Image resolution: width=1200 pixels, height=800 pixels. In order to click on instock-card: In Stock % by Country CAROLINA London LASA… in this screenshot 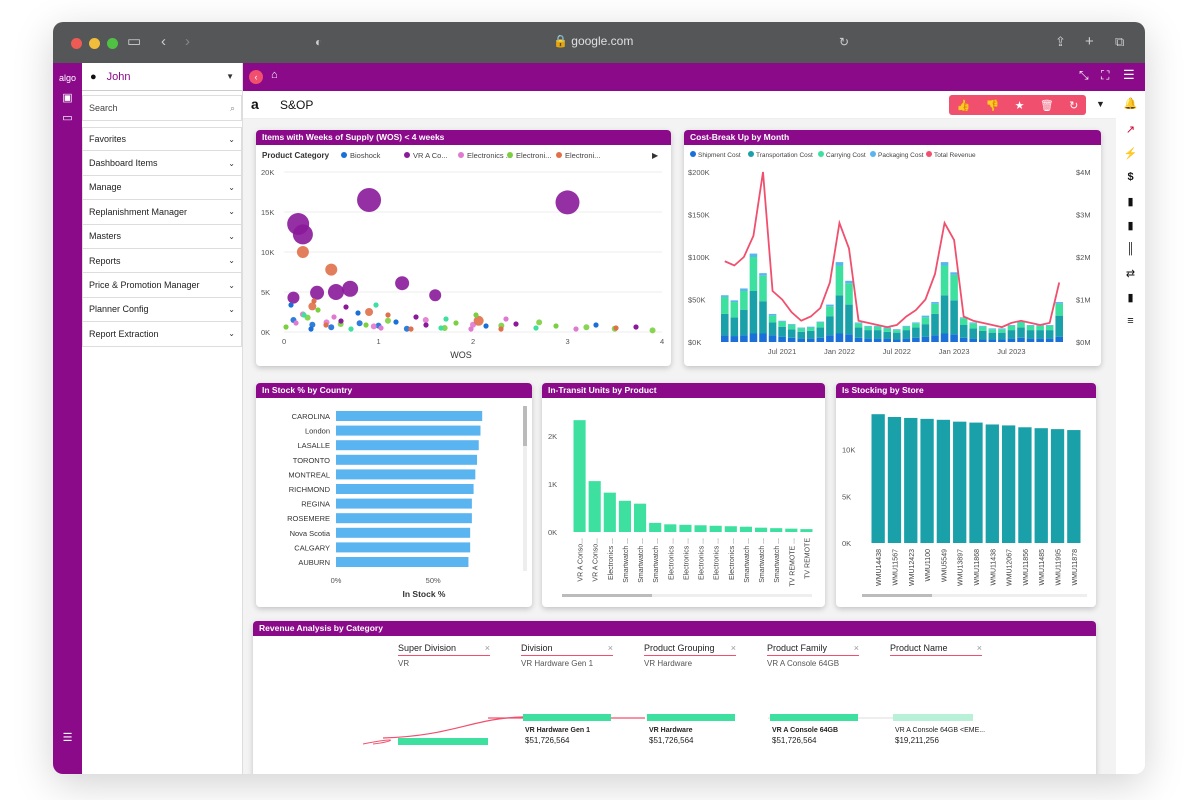, I will do `click(394, 495)`.